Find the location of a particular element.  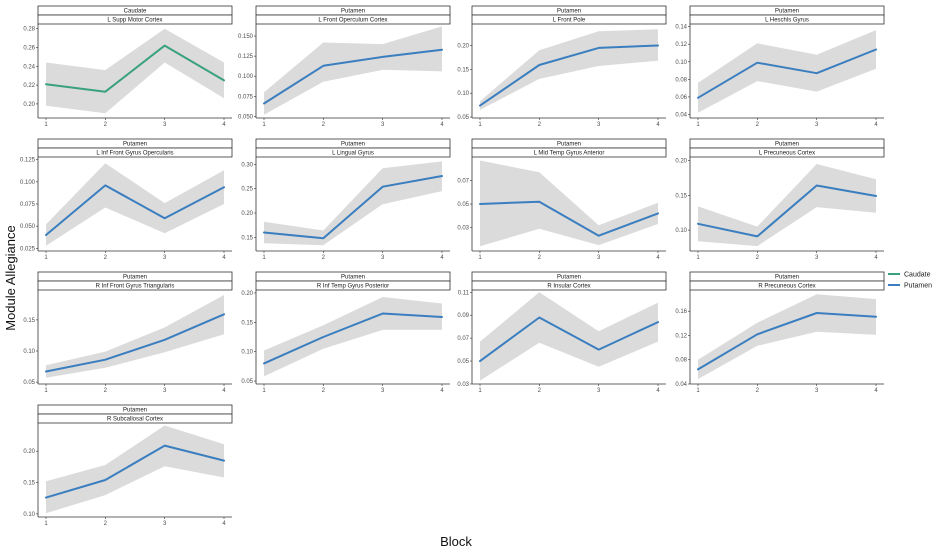

strip-region-l-front-operculum-cortex is located at coordinates (353, 19).